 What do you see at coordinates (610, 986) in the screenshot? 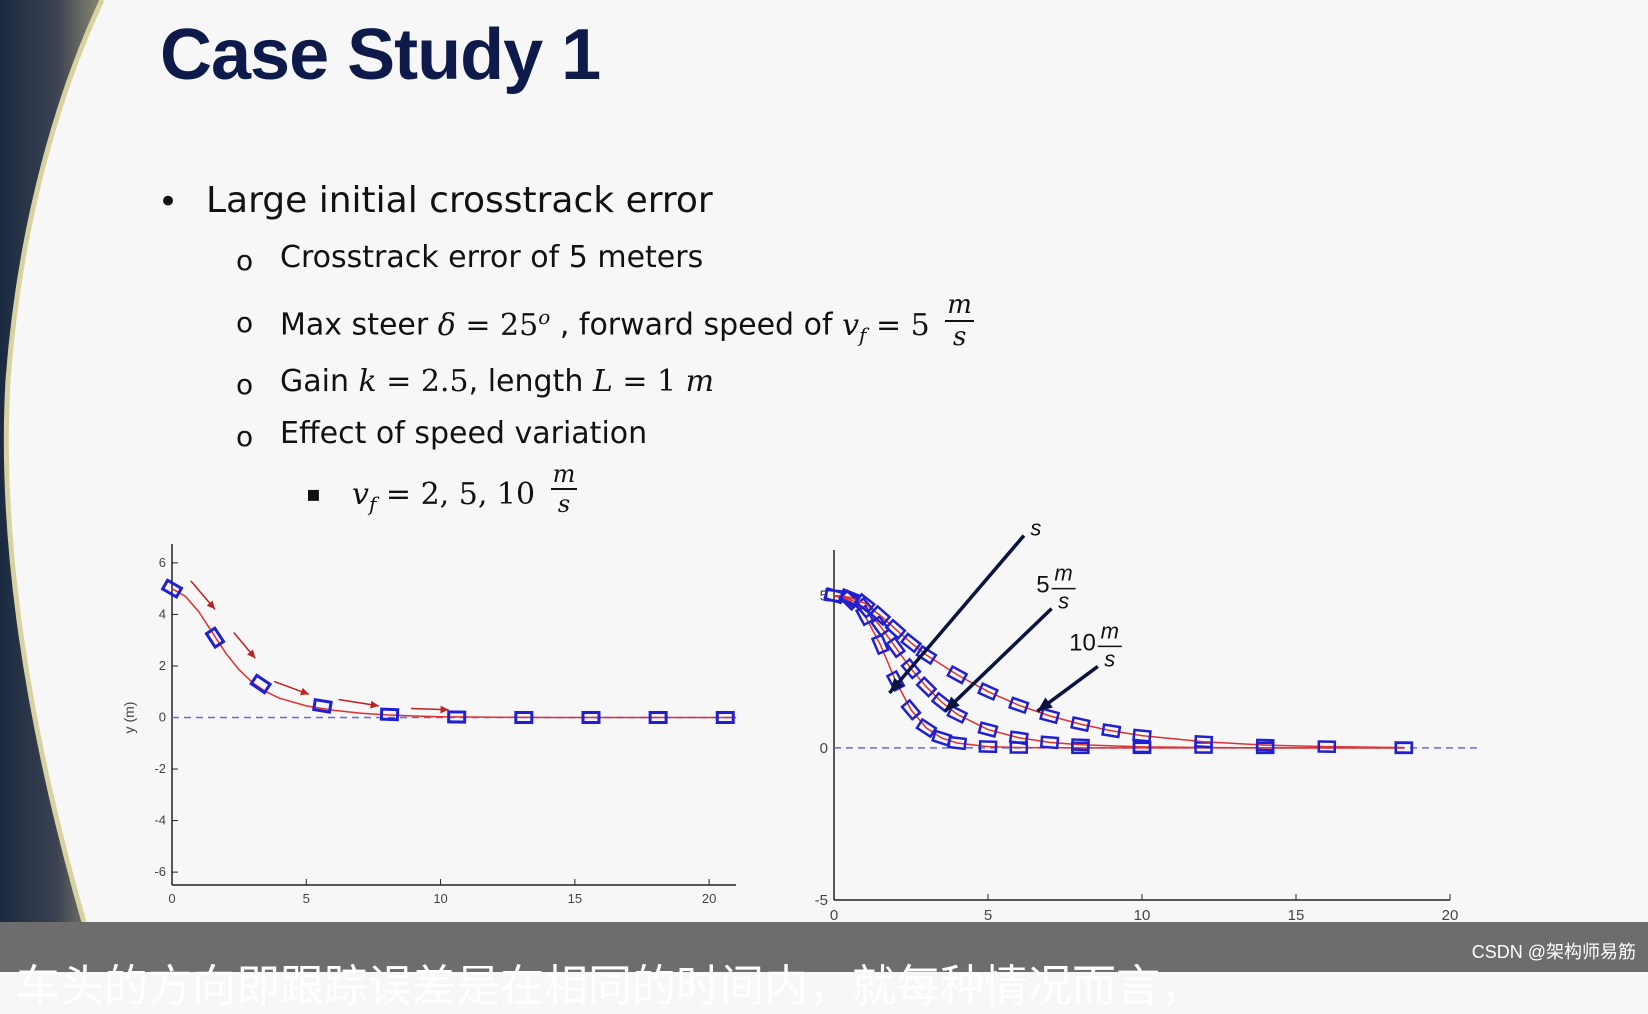
I see `video-subtitle: 车头的方向即跟踪误差是在相同的时间内，就每种情况而言，` at bounding box center [610, 986].